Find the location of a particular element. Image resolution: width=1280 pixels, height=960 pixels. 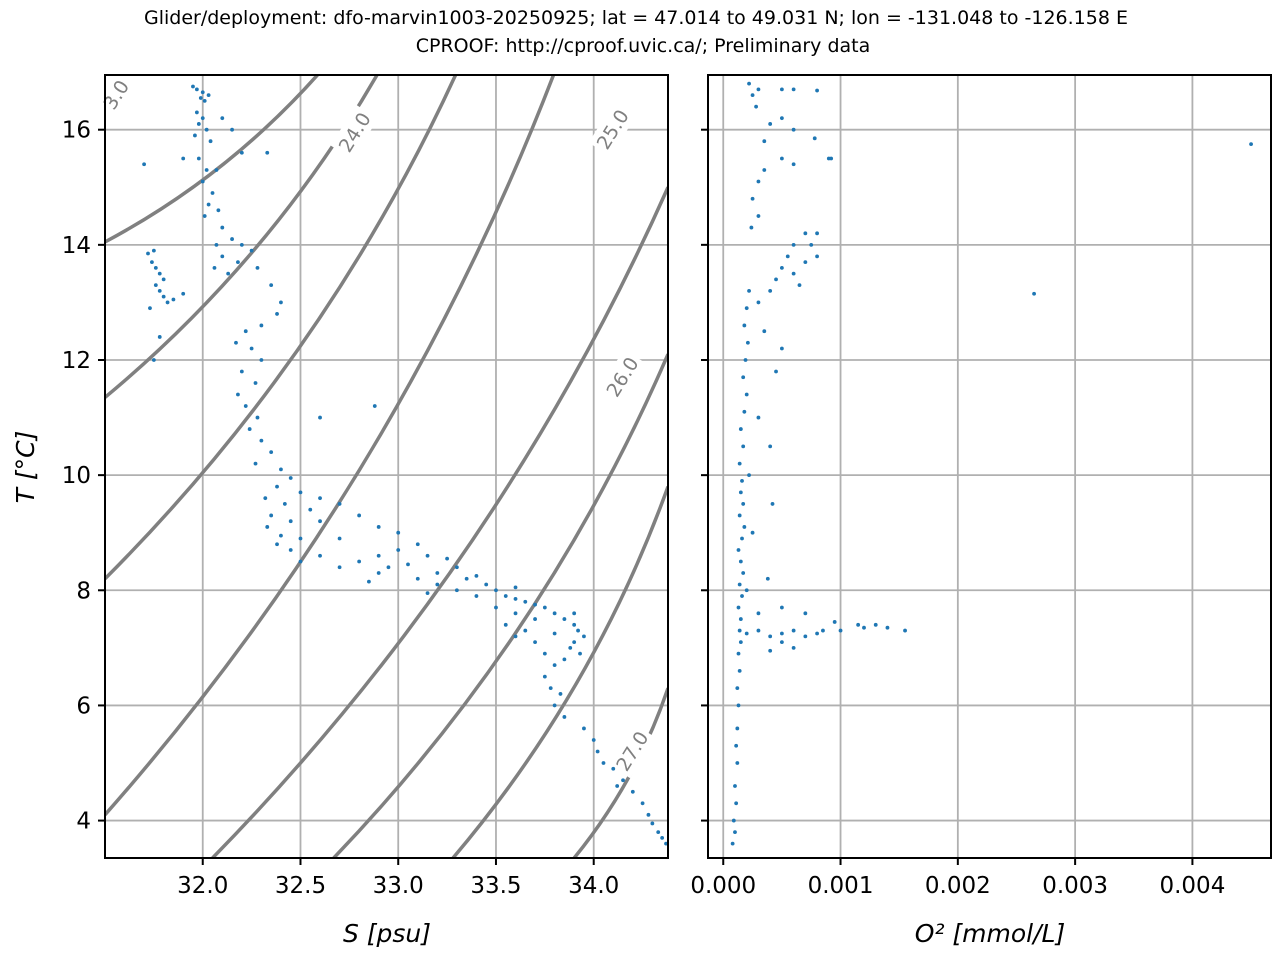

contour-label-background is located at coordinates (354, 132).